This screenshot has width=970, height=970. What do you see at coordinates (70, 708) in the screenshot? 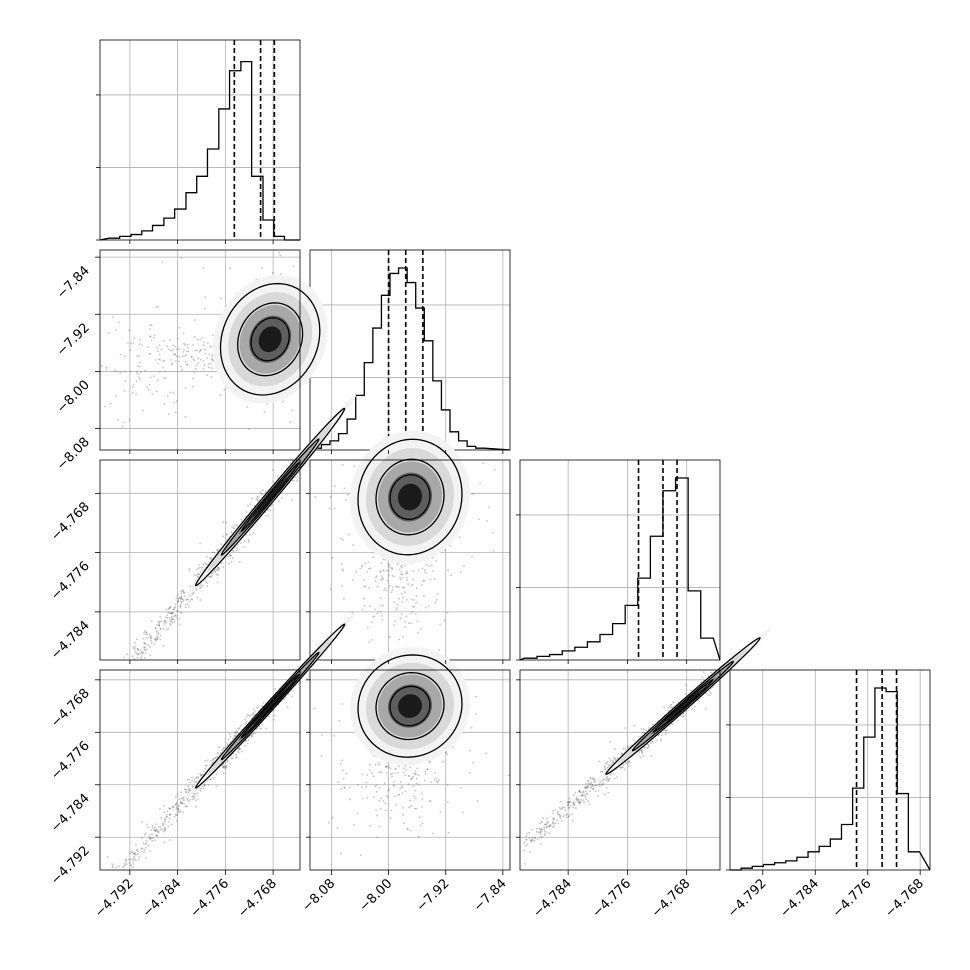
I see `ytick-label-3-3: −4.768` at bounding box center [70, 708].